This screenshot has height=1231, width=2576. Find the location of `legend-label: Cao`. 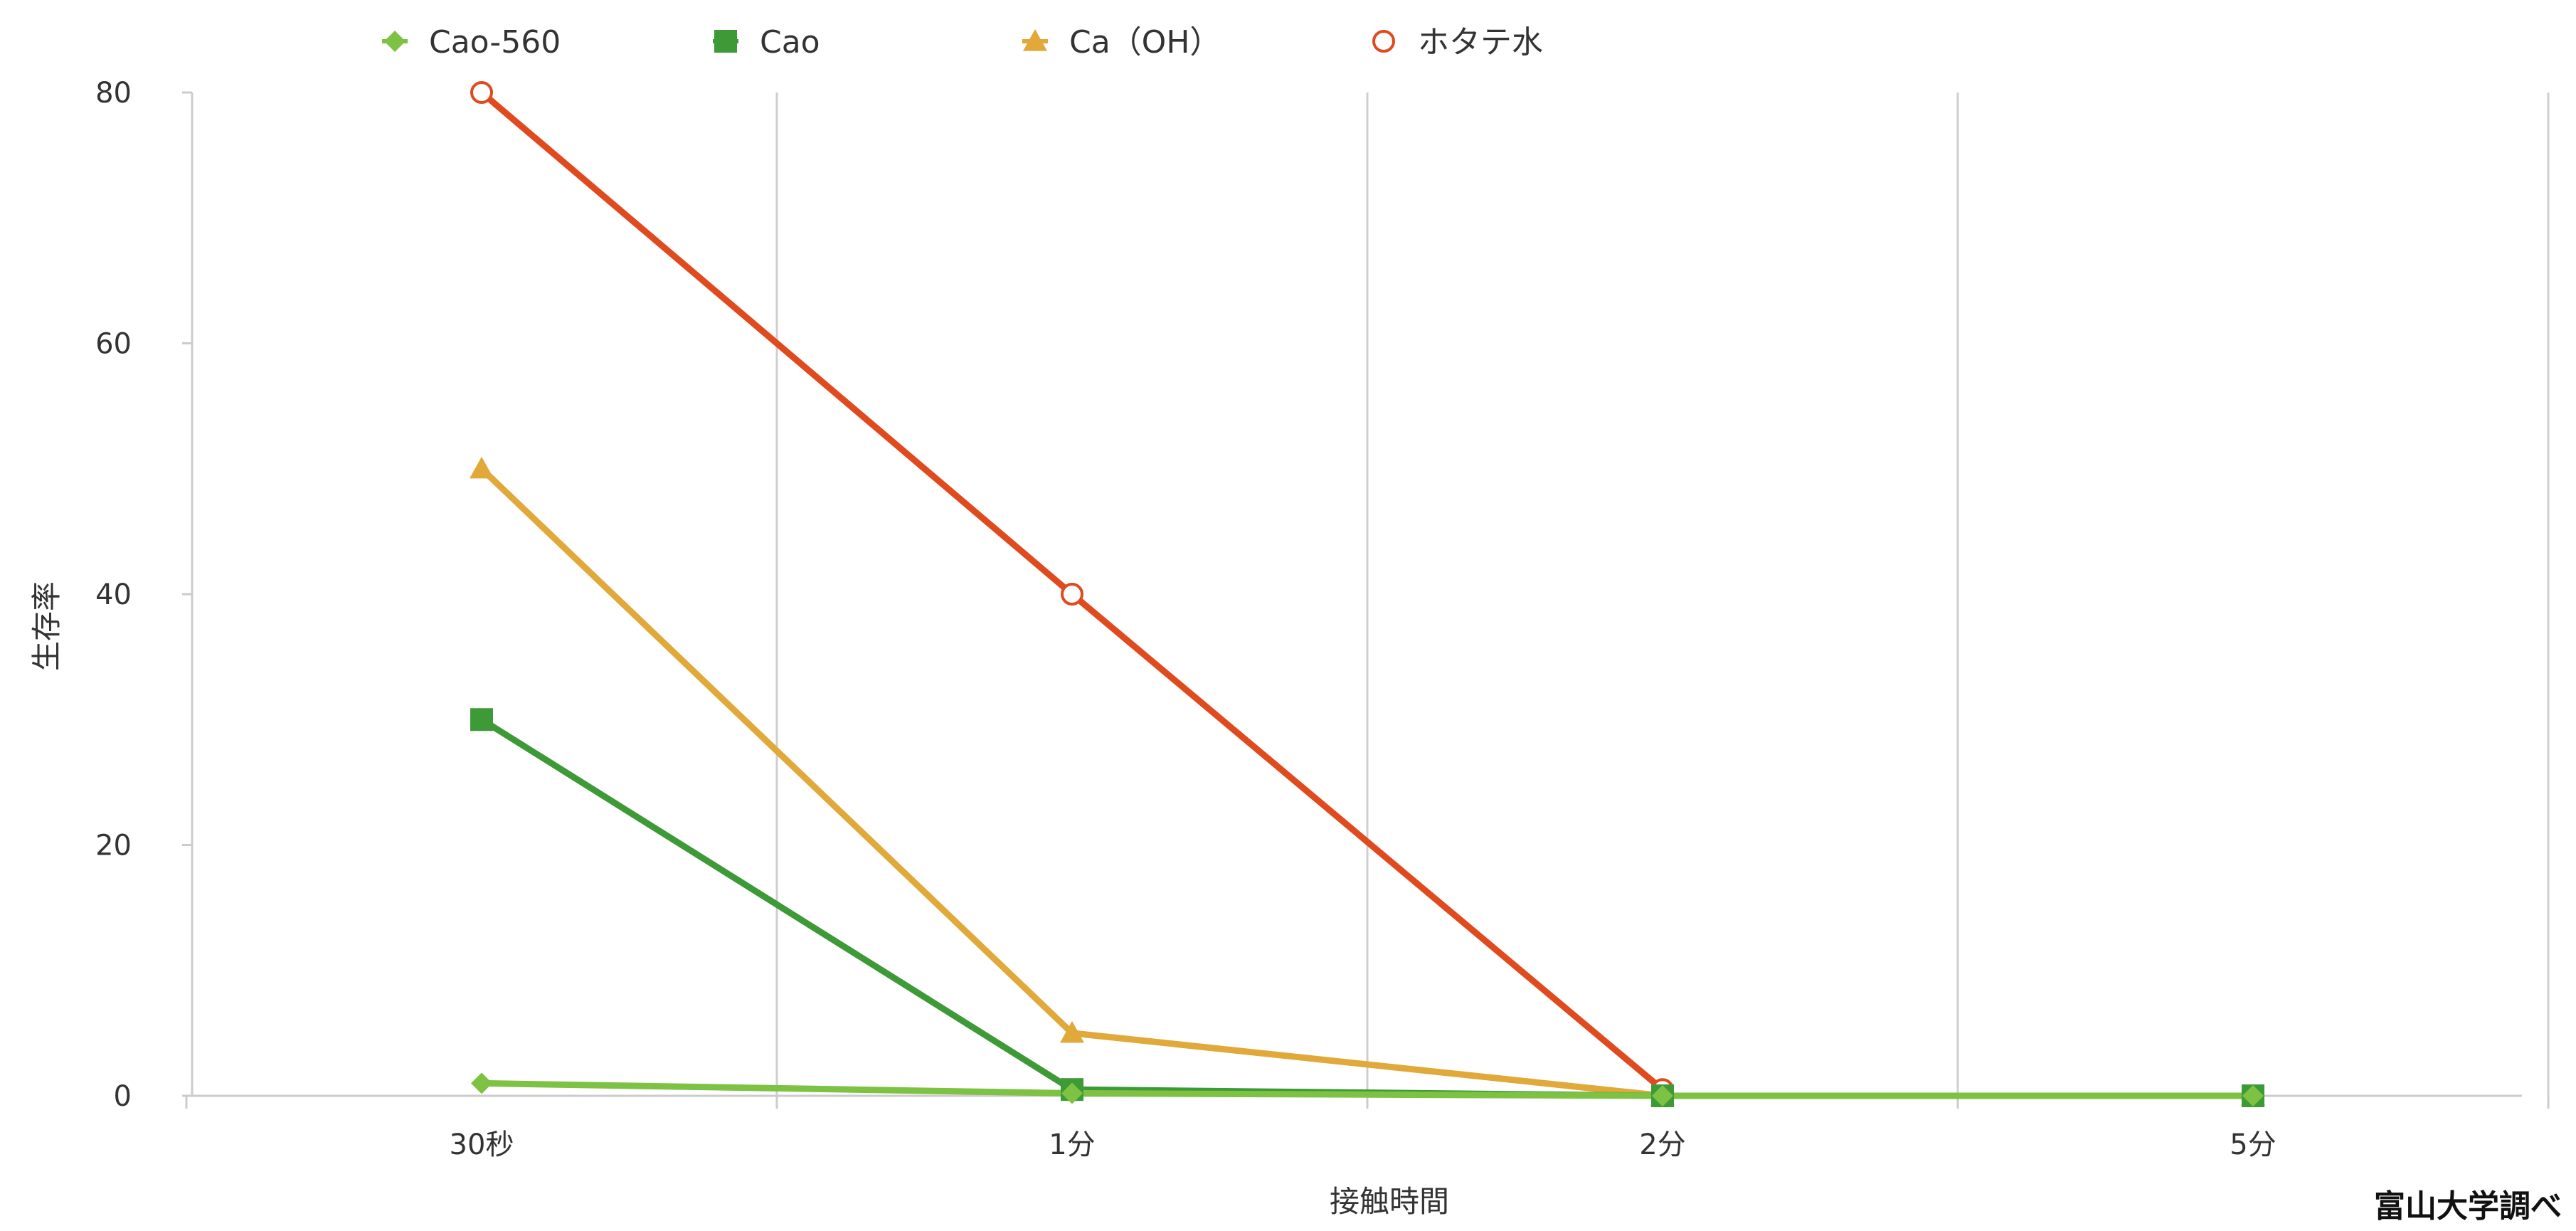

legend-label: Cao is located at coordinates (790, 42).